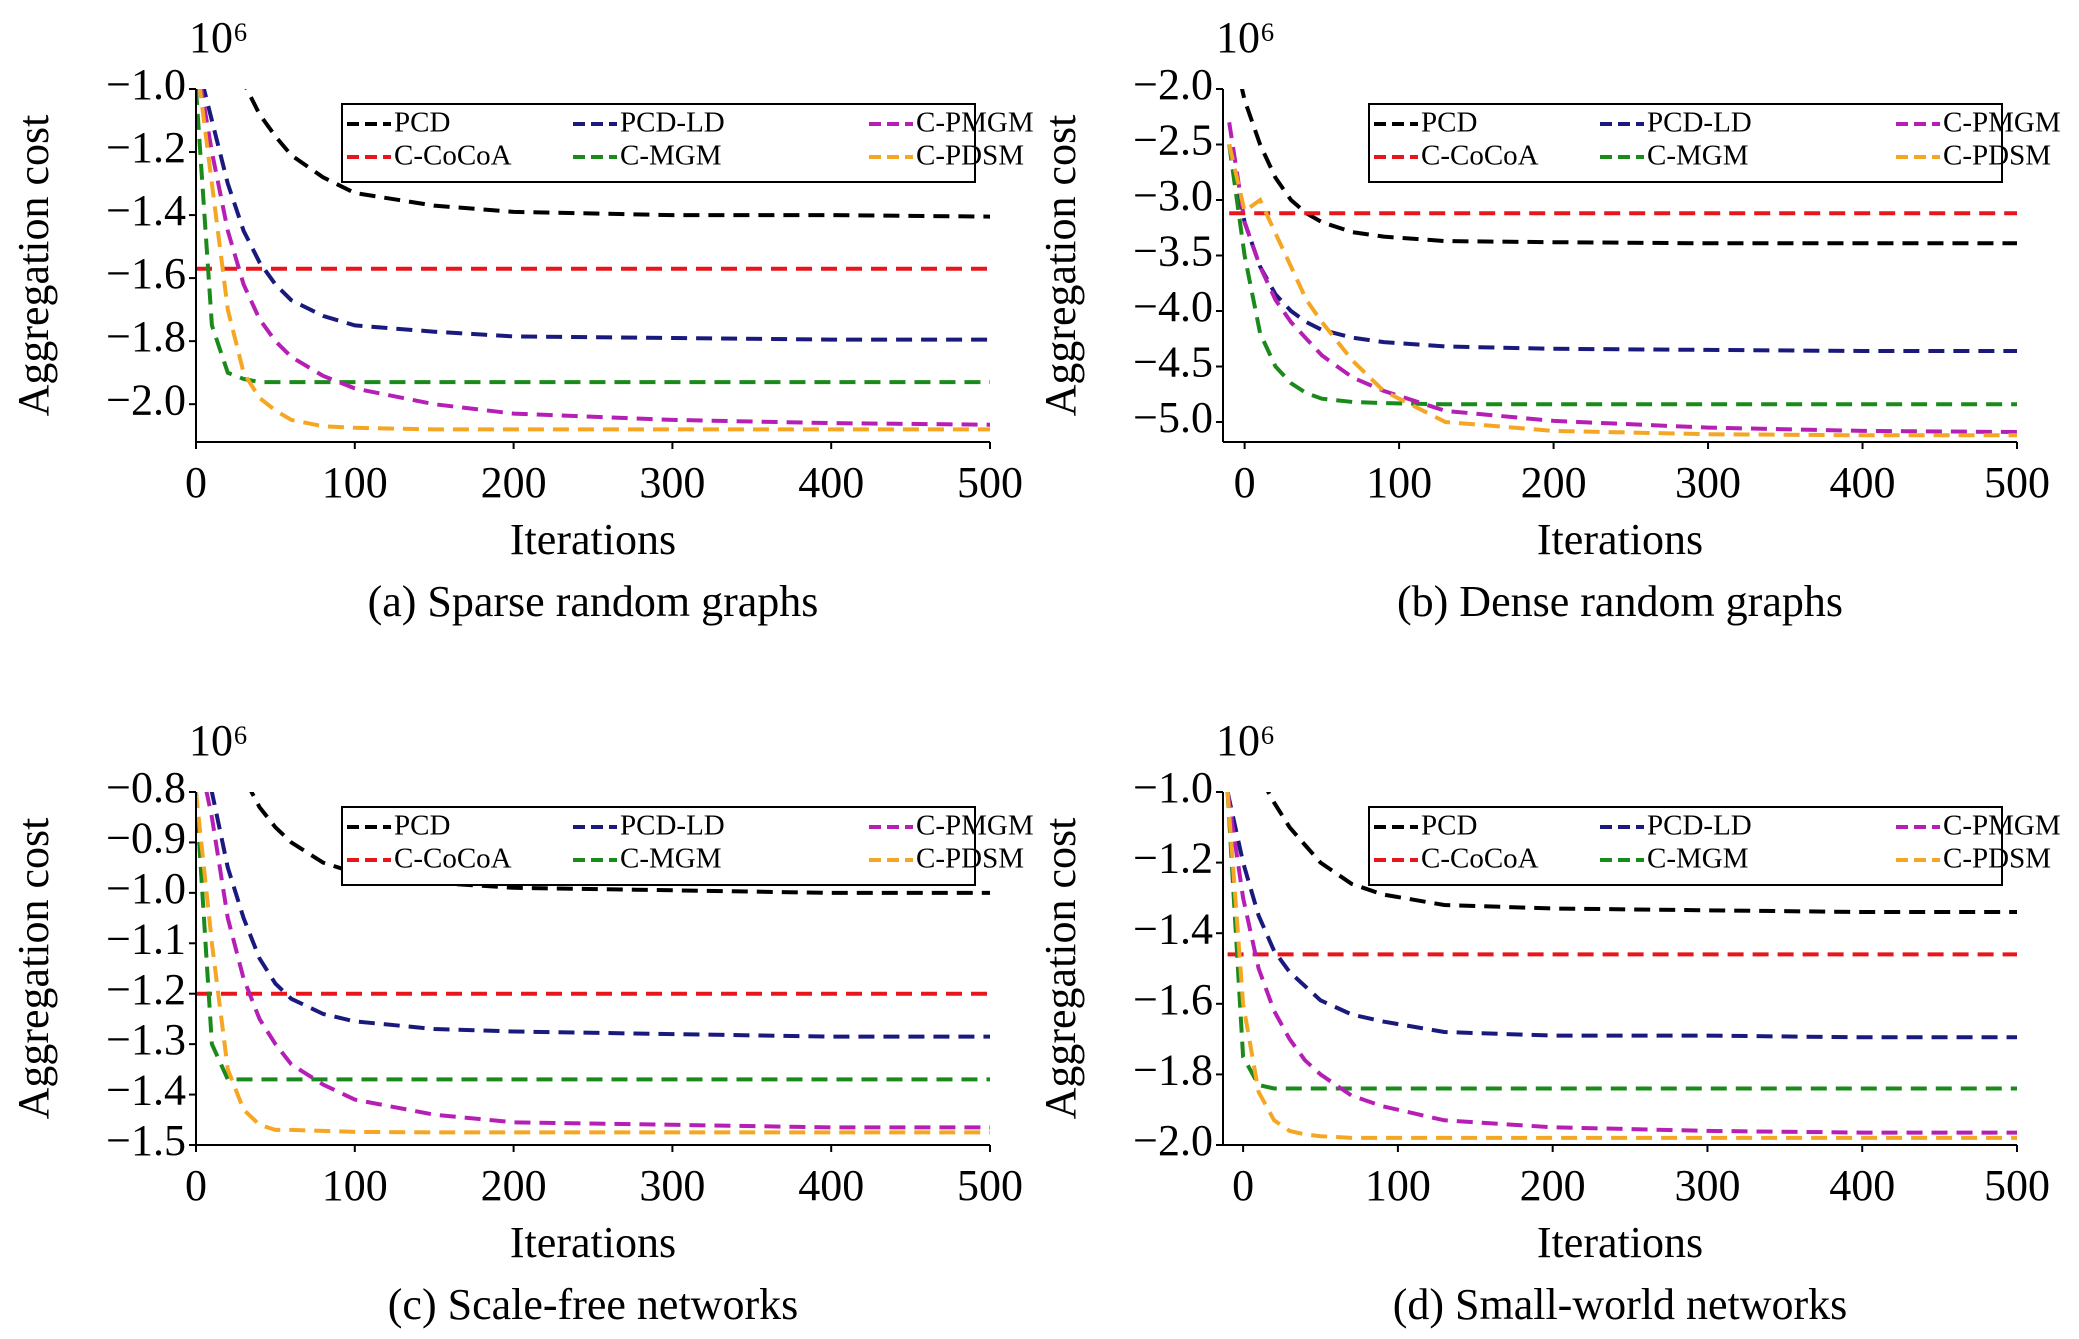 This screenshot has height=1339, width=2079. I want to click on y-tick-label: −0.8, so click(146, 787).